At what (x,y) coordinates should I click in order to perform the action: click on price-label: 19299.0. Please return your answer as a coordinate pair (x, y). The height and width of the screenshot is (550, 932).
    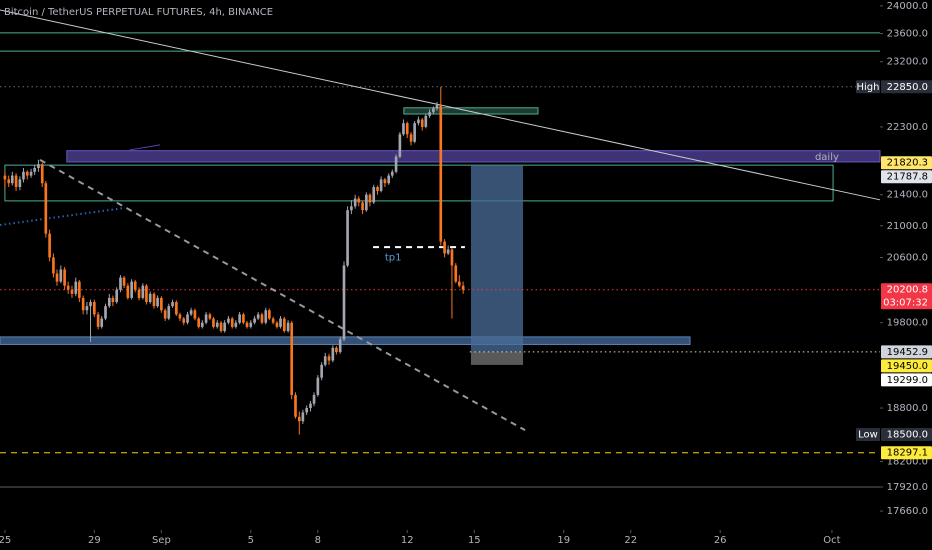
    Looking at the image, I should click on (907, 380).